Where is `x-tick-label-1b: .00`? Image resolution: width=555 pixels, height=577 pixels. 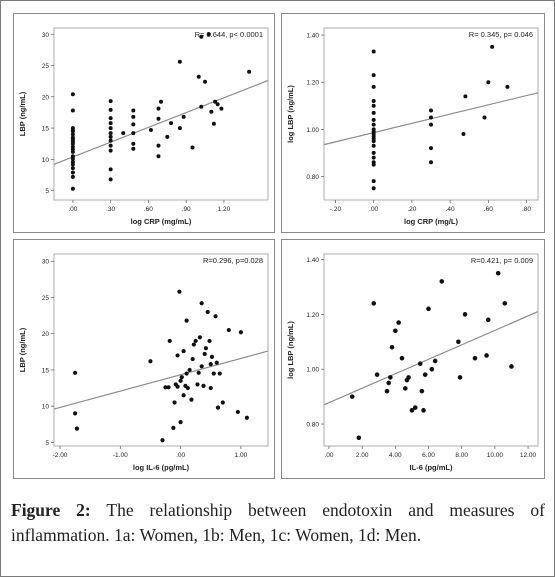
x-tick-label-1b: .00 is located at coordinates (373, 209).